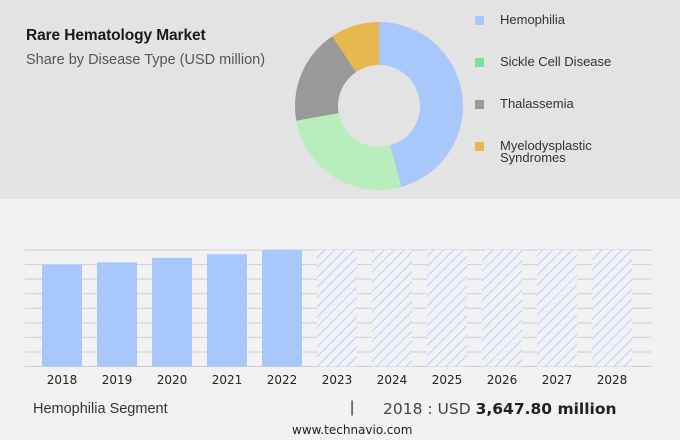 The image size is (680, 440). I want to click on x-tick-label: 2020, so click(172, 380).